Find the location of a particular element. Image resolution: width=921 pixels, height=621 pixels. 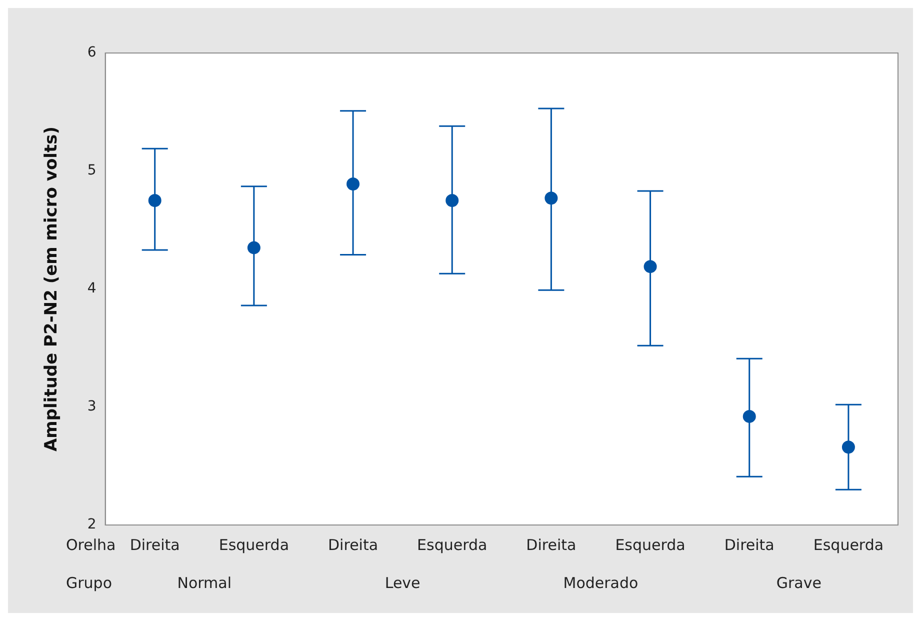

text: Grave is located at coordinates (799, 583).